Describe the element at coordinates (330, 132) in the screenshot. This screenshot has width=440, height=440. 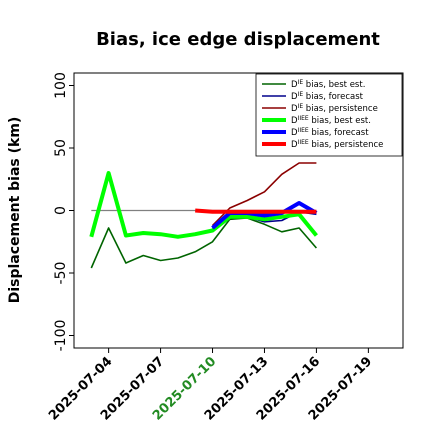
I see `legend-entry: DIIEE bias, forecast` at that location.